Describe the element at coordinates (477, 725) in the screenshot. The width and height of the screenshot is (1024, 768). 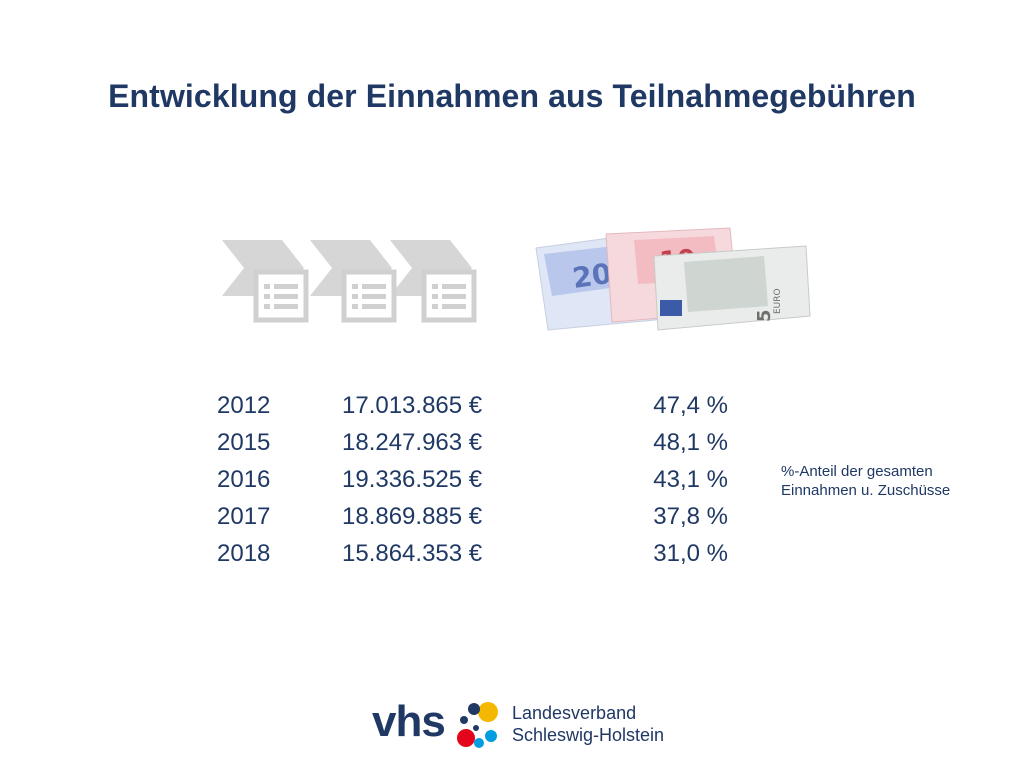
I see `logo-dots-icon` at that location.